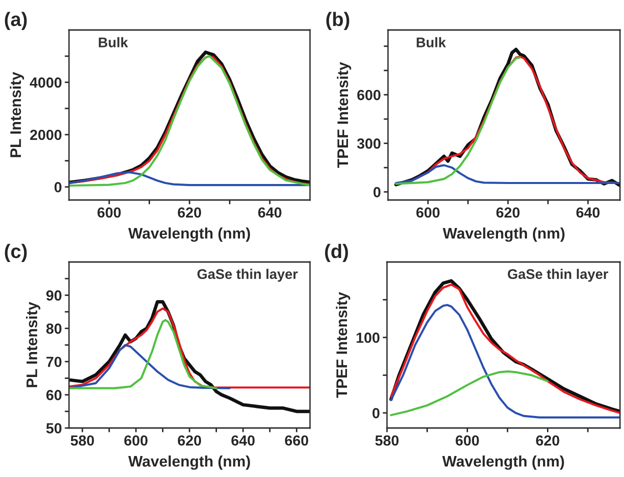  Describe the element at coordinates (15, 253) in the screenshot. I see `chart-title: (c)` at that location.